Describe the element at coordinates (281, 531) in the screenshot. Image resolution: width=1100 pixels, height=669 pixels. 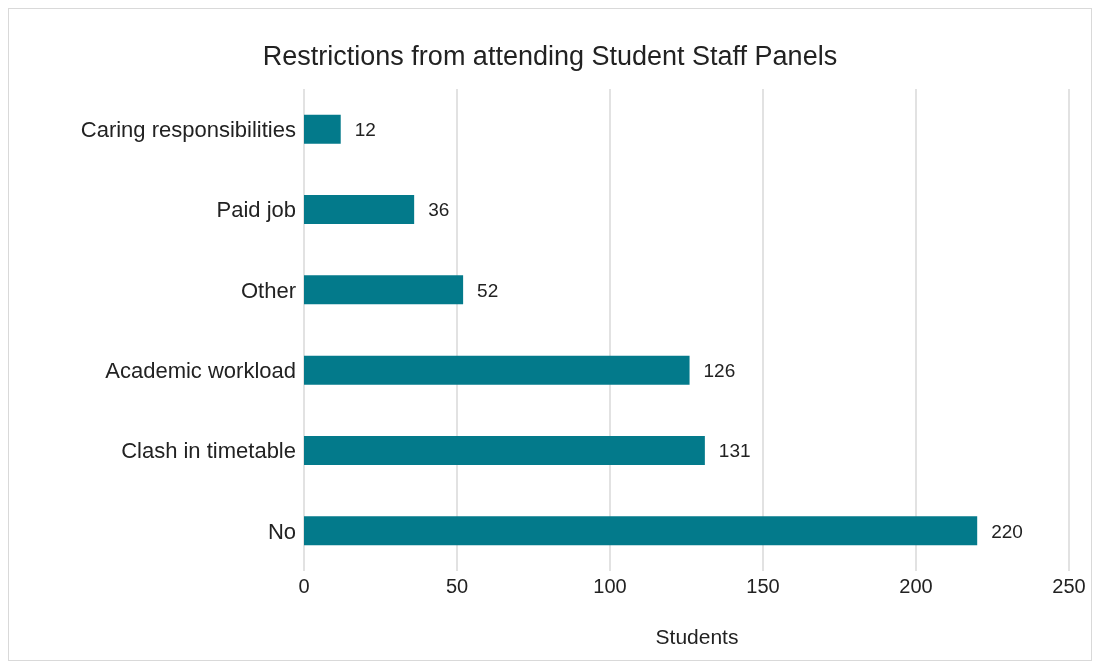
I see `y-tick-label: No` at that location.